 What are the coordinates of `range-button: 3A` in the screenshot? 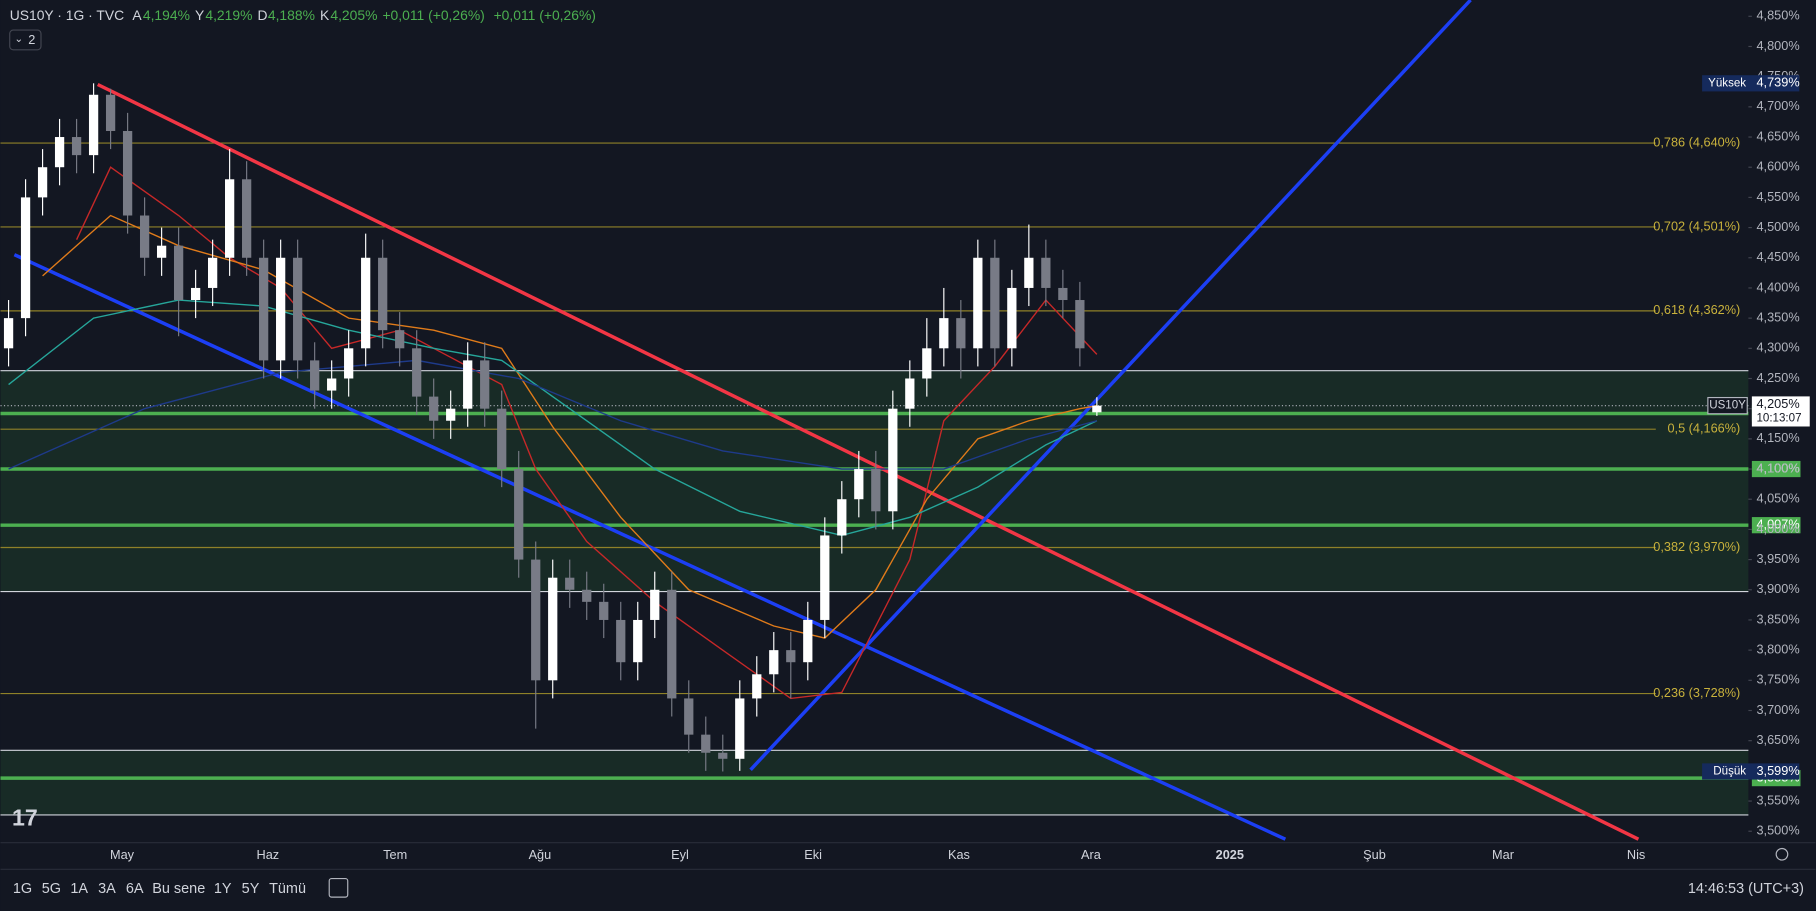 It's located at (107, 889).